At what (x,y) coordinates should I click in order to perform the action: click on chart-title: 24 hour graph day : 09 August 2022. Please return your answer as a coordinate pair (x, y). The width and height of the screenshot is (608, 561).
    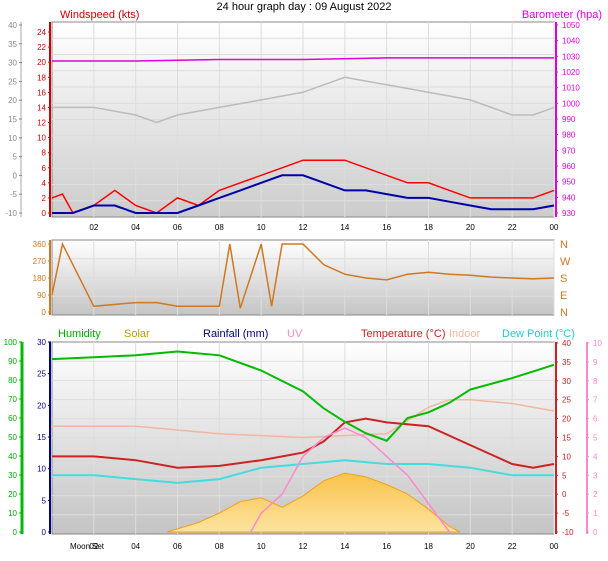
    Looking at the image, I should click on (304, 7).